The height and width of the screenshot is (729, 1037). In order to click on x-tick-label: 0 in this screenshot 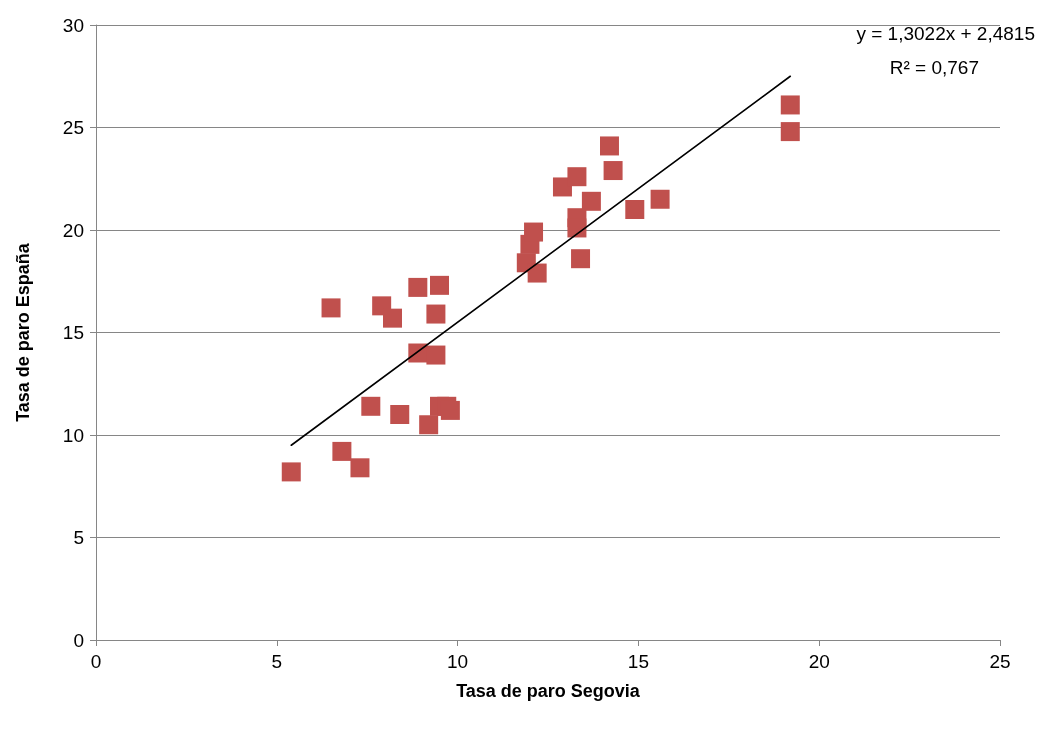, I will do `click(96, 661)`.